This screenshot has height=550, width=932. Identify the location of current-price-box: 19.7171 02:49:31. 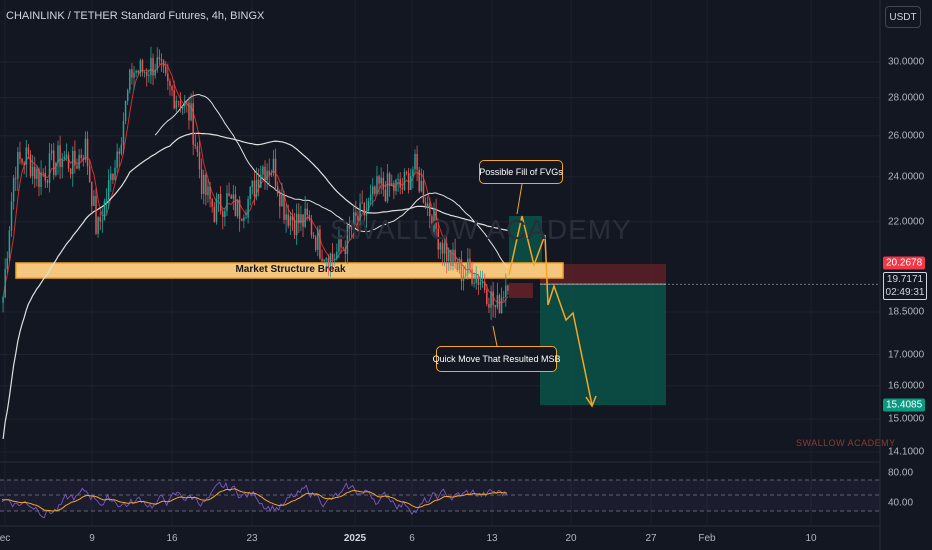
(905, 286).